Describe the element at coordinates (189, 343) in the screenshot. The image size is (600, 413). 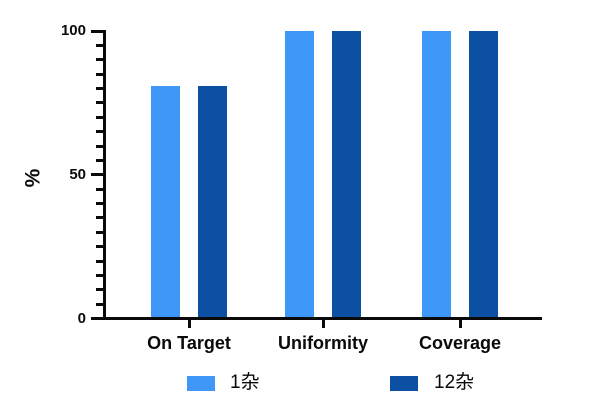
I see `x-category-label: On Target` at that location.